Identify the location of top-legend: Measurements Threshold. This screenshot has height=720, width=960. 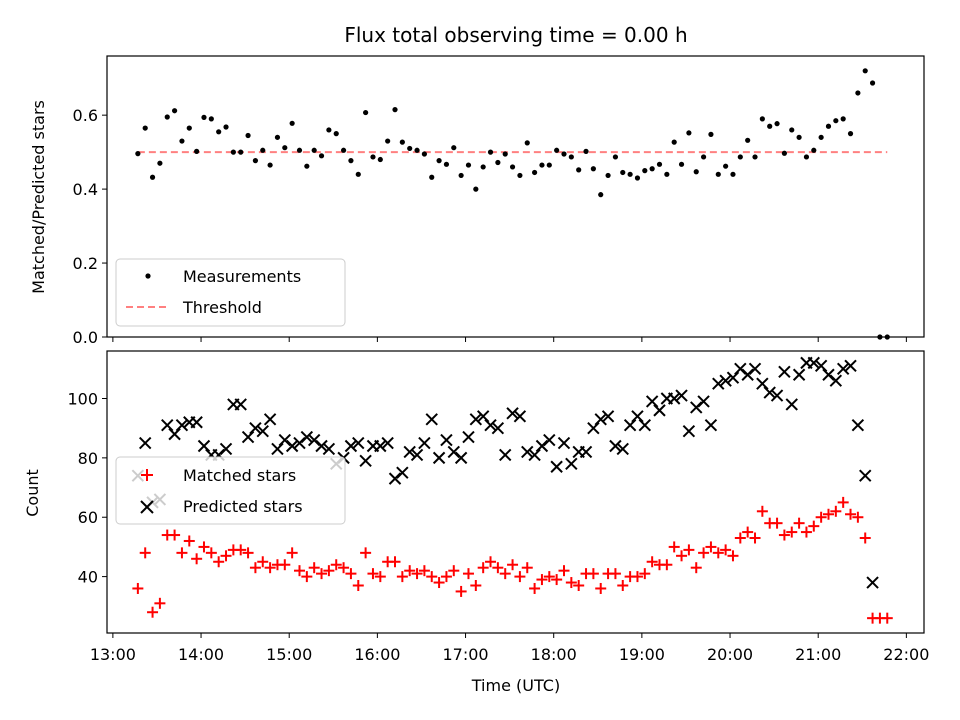
(230, 292).